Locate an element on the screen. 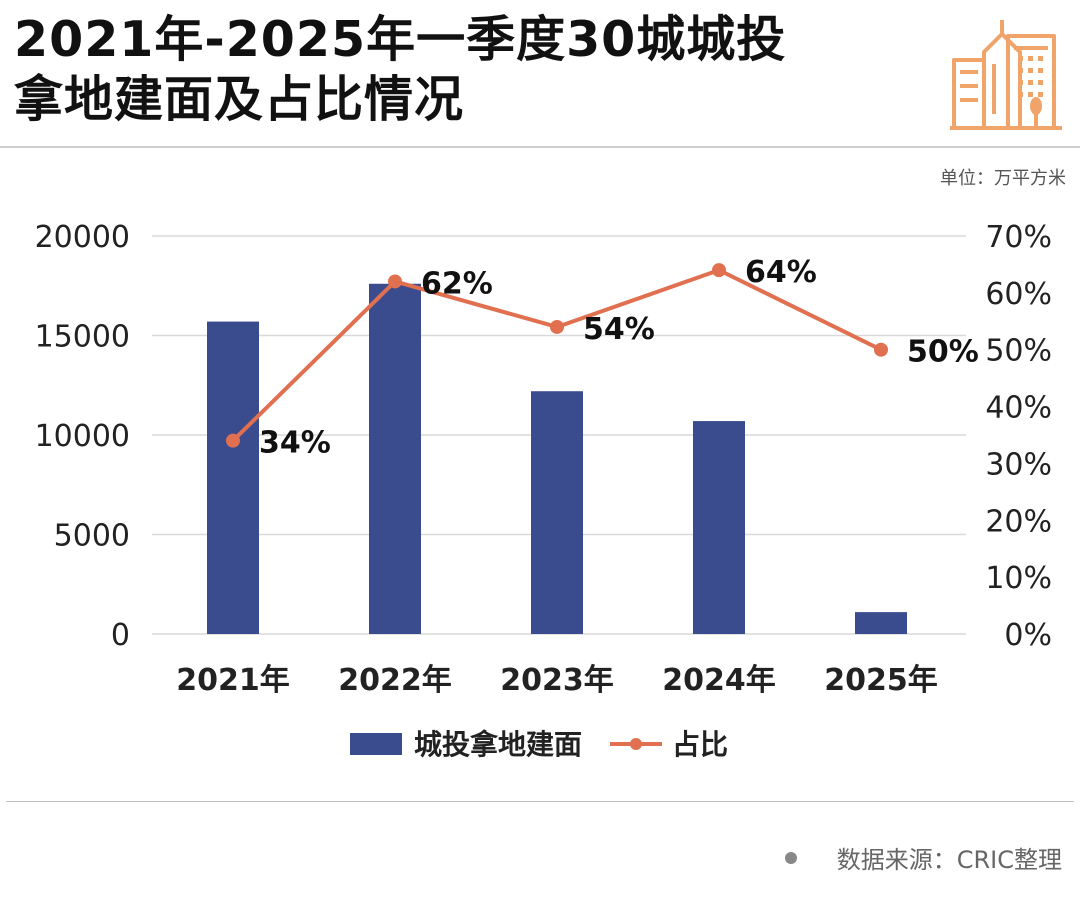 This screenshot has width=1080, height=913. header-divider is located at coordinates (540, 147).